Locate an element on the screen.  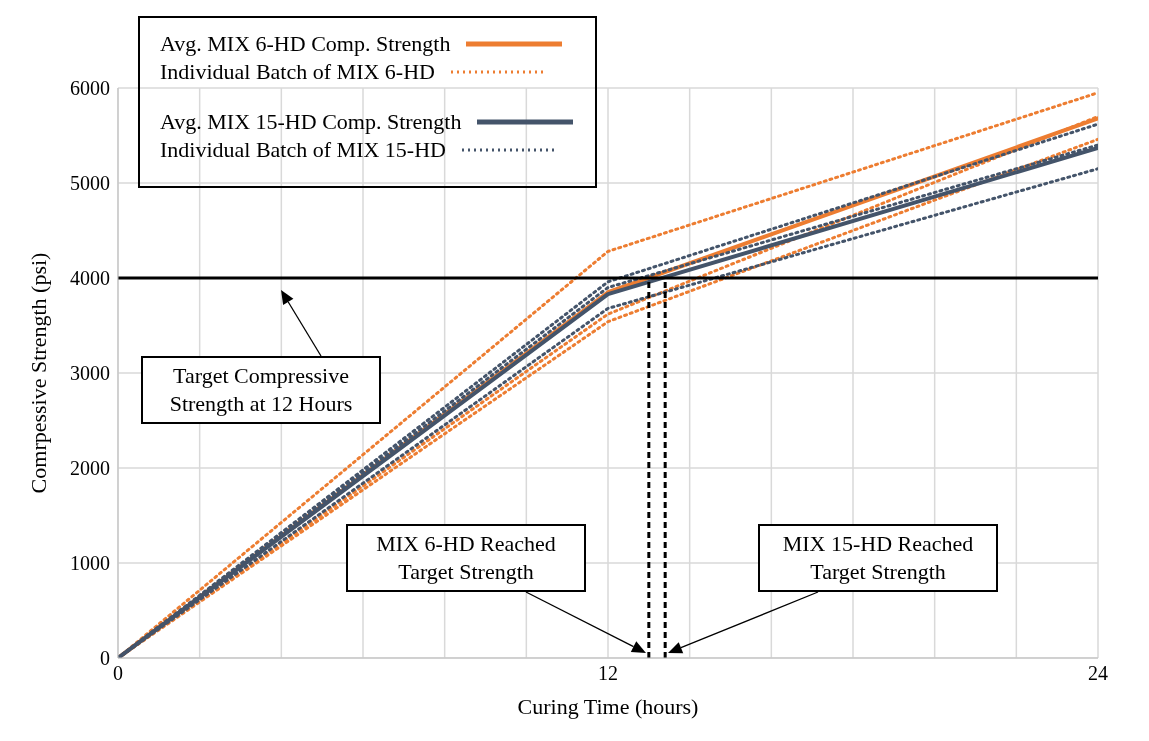
legend-label: Avg. MIX 15-HD Comp. Strength is located at coordinates (311, 122).